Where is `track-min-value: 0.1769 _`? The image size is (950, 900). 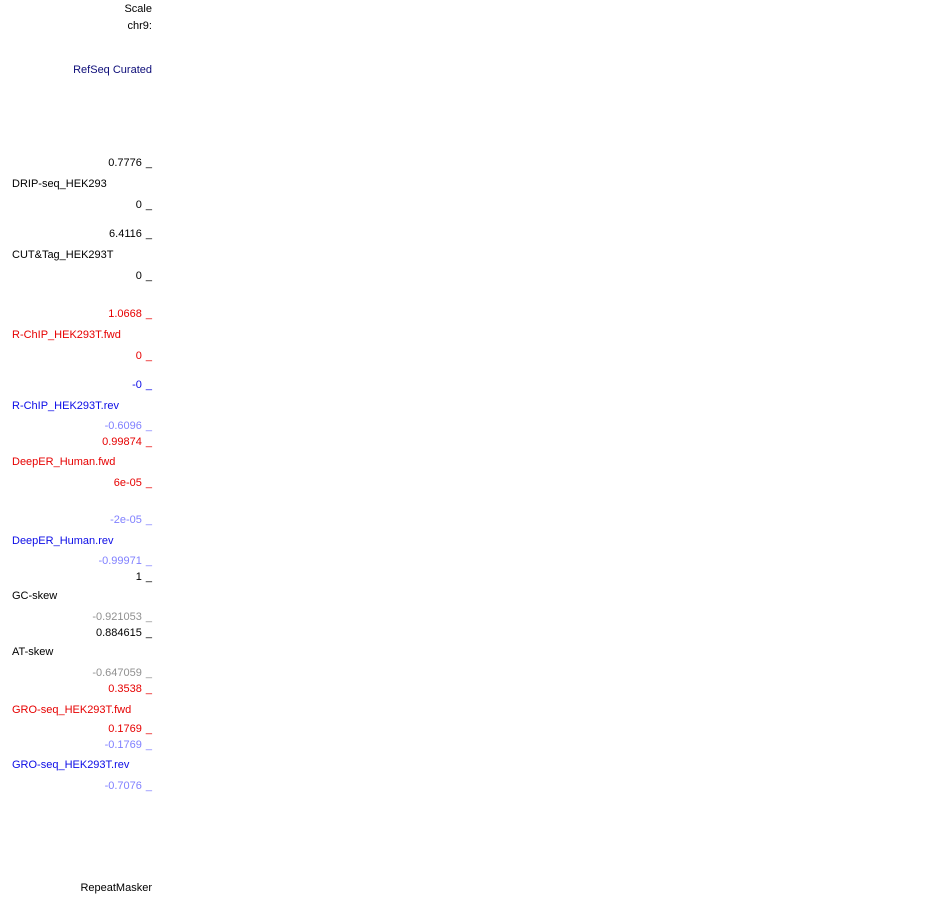 track-min-value: 0.1769 _ is located at coordinates (130, 729).